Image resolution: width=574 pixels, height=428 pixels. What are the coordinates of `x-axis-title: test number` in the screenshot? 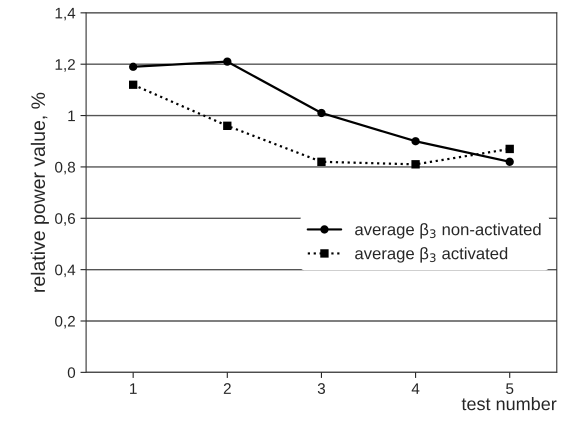 It's located at (509, 403).